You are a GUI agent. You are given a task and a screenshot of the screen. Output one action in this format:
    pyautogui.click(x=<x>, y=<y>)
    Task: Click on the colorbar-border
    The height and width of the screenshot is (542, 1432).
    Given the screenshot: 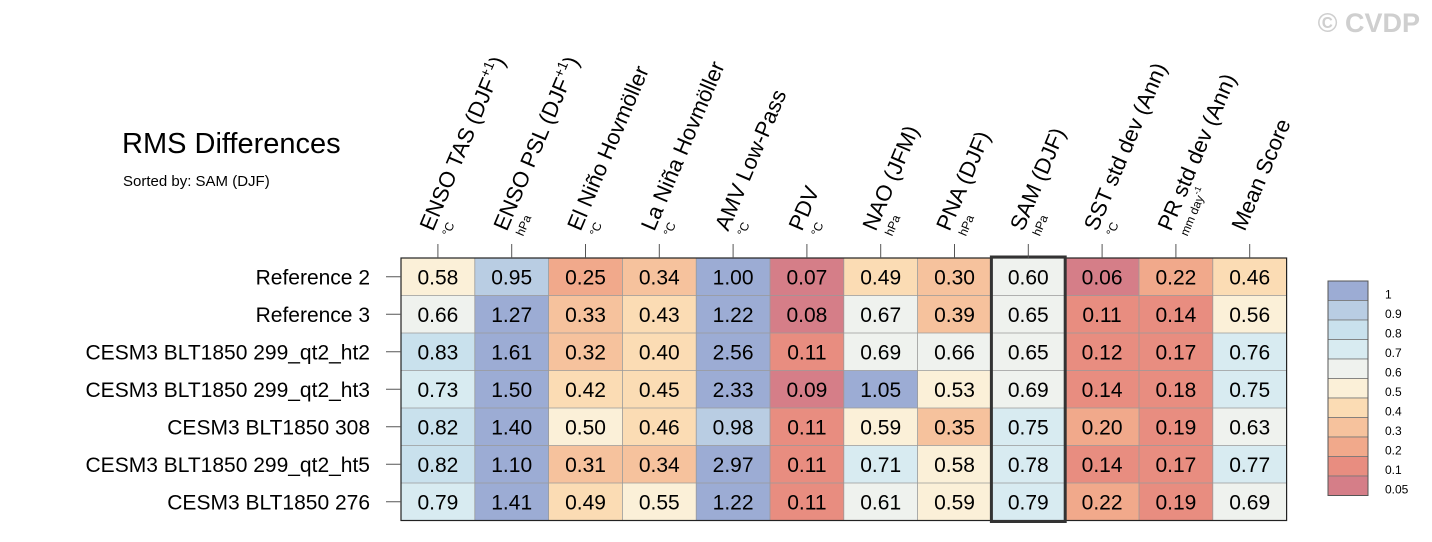 What is the action you would take?
    pyautogui.click(x=1348, y=388)
    